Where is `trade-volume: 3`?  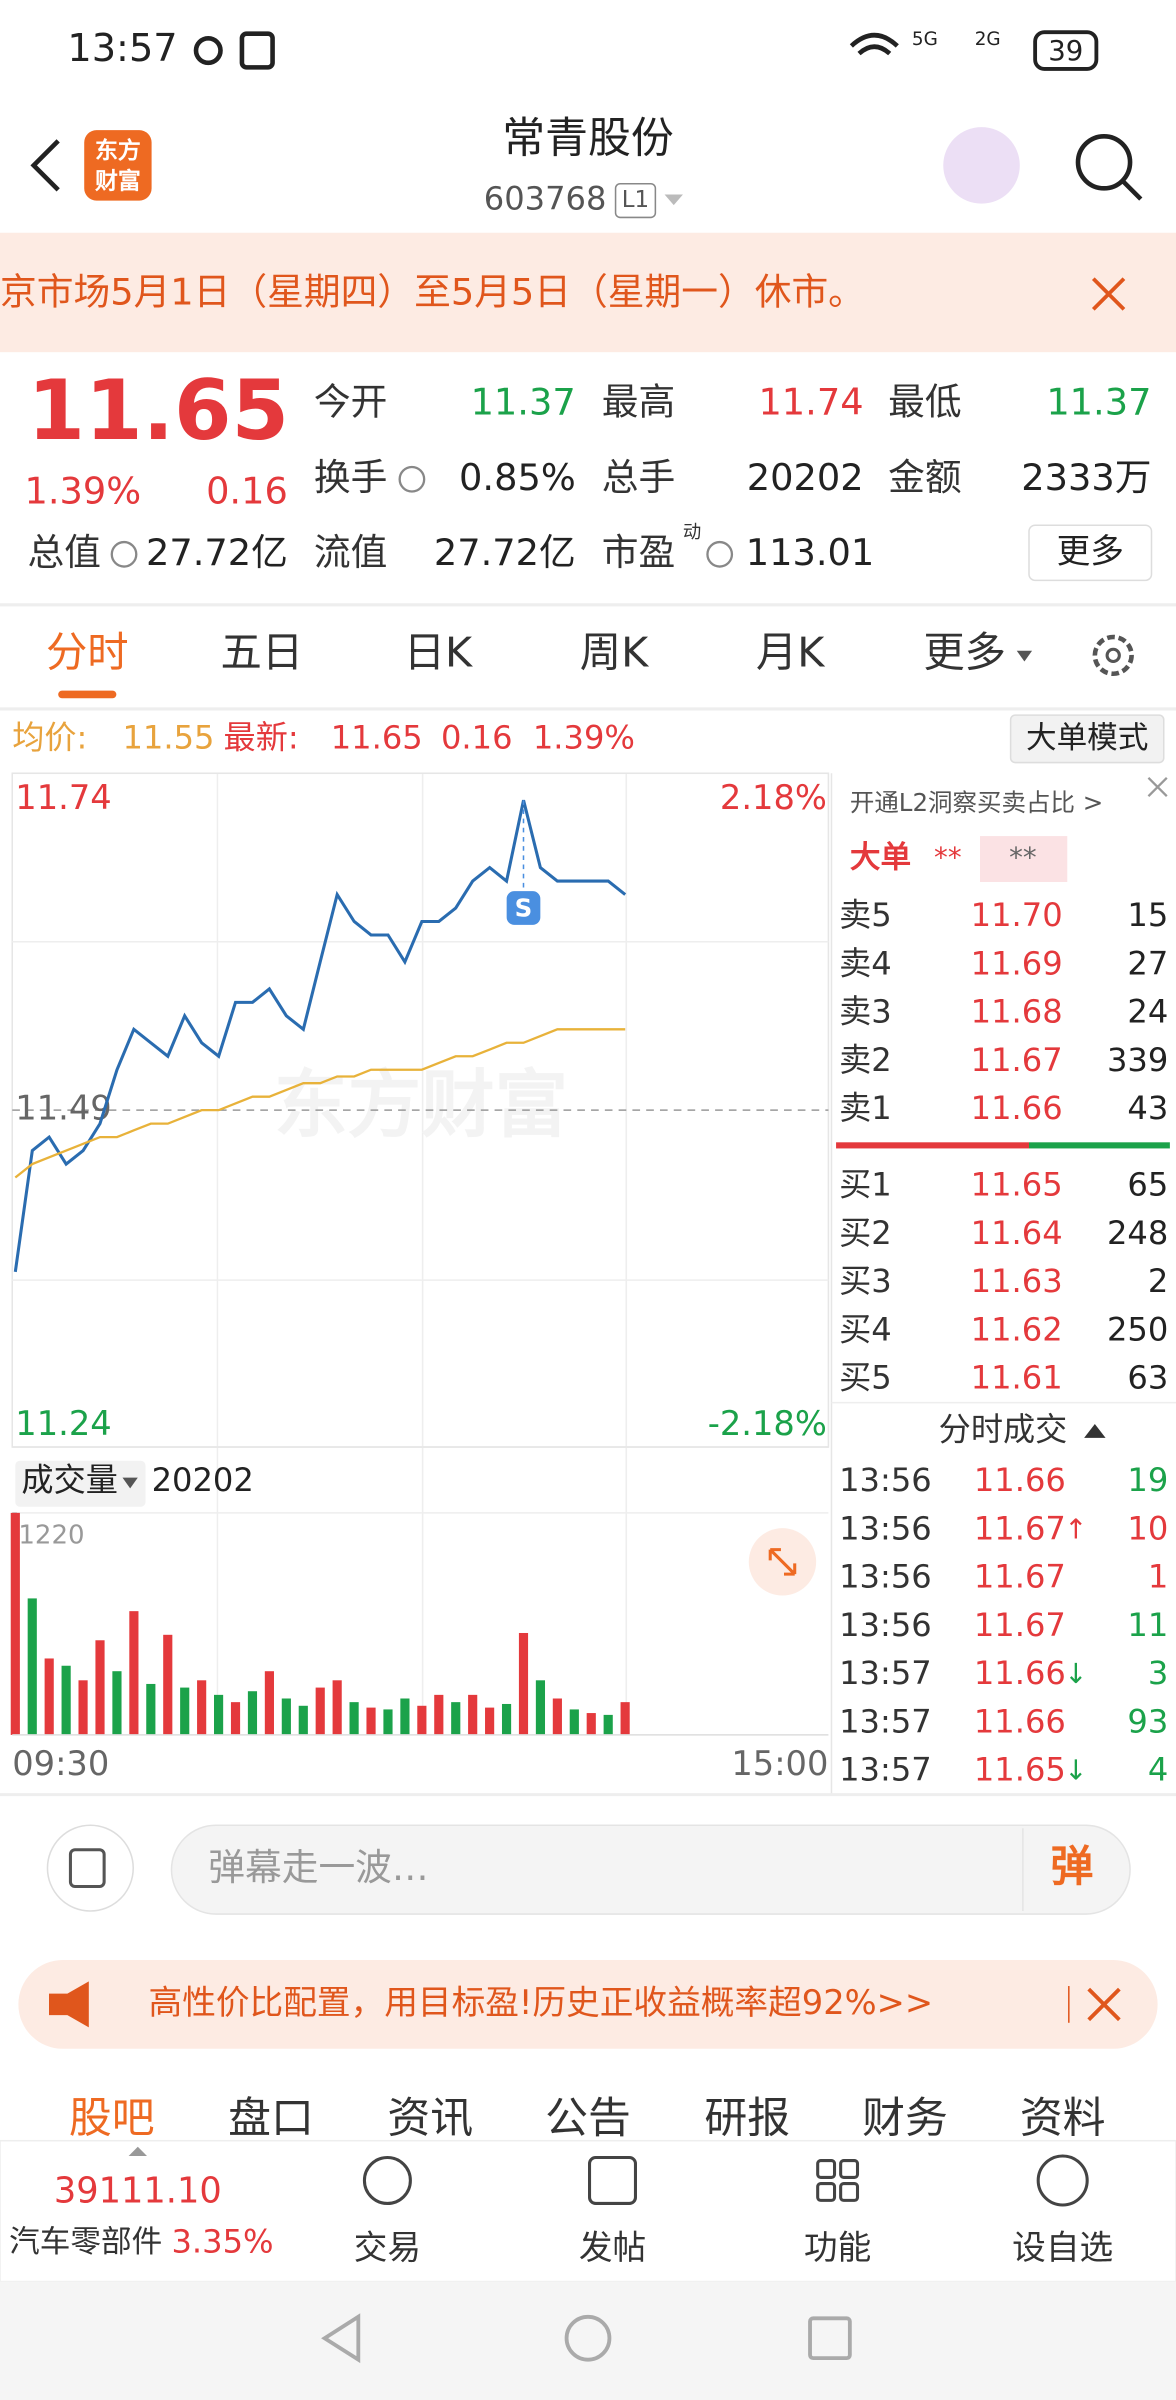 trade-volume: 3 is located at coordinates (1158, 1673).